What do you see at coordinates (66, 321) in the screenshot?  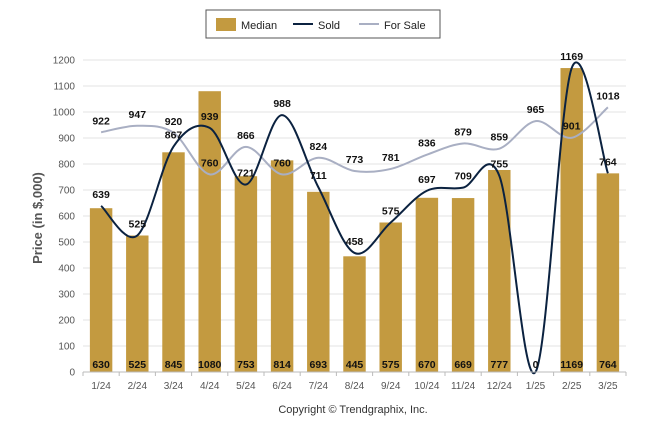 I see `y-tick-label: 200` at bounding box center [66, 321].